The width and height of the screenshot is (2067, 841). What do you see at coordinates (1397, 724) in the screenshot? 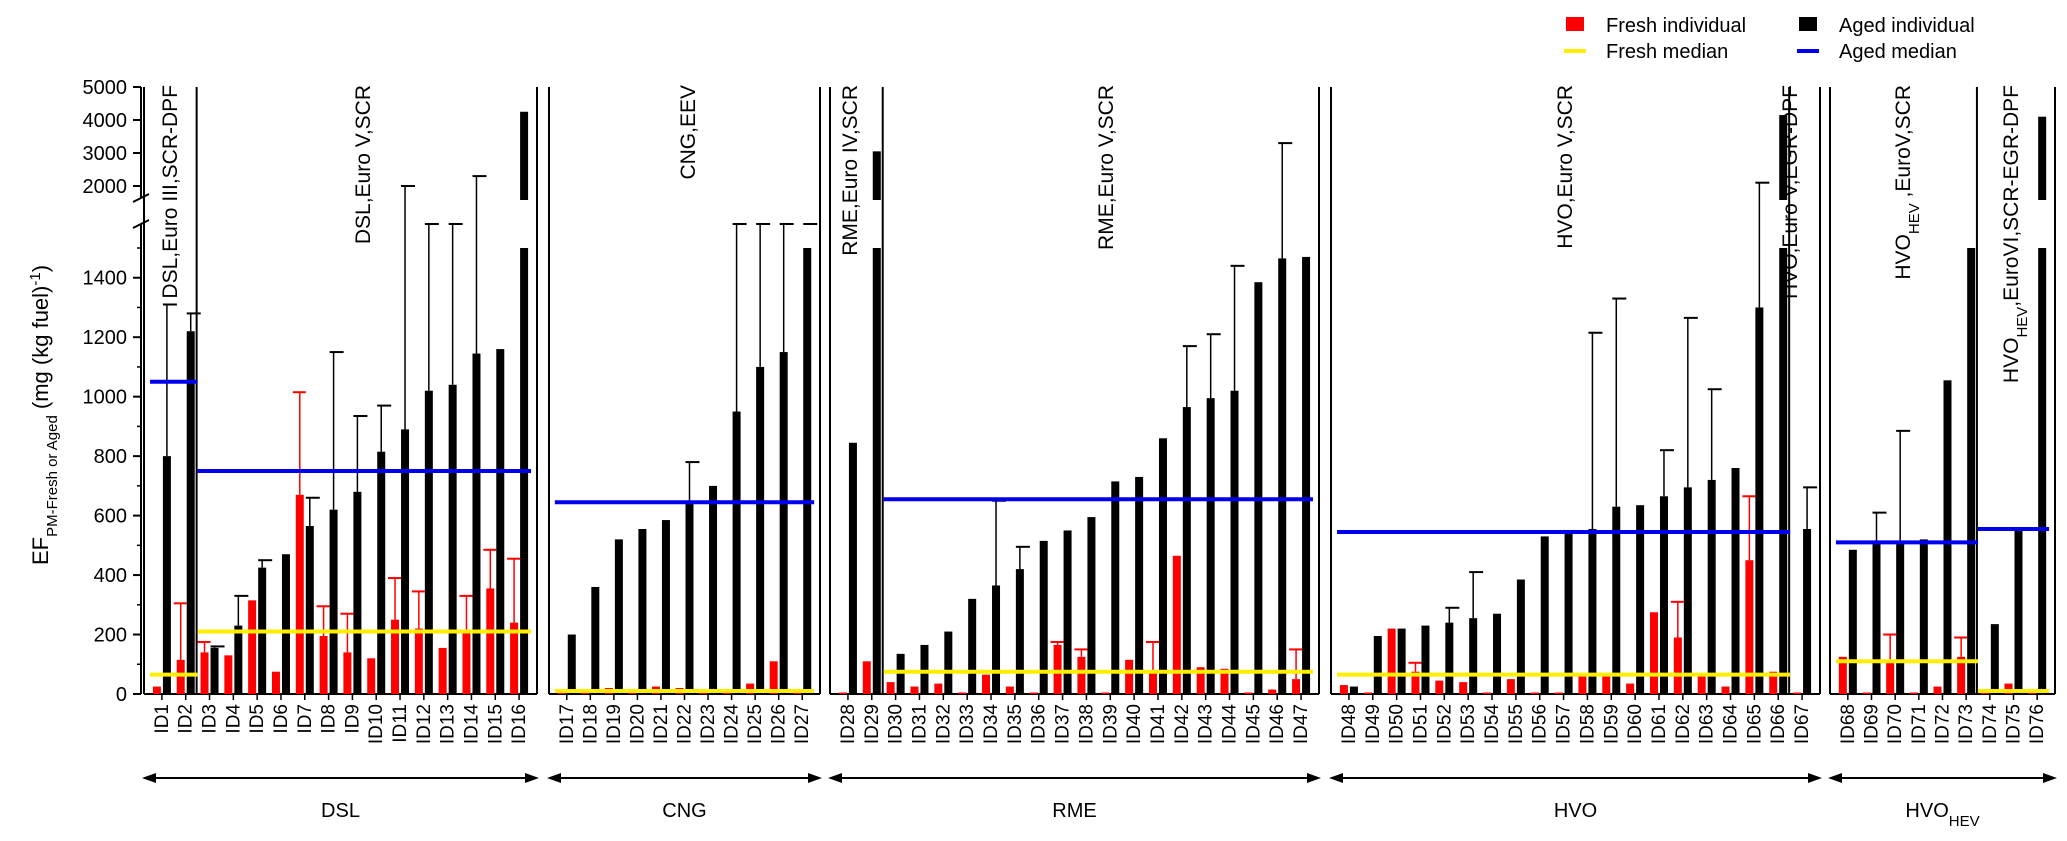
I see `x-tick-label: ID50` at bounding box center [1397, 724].